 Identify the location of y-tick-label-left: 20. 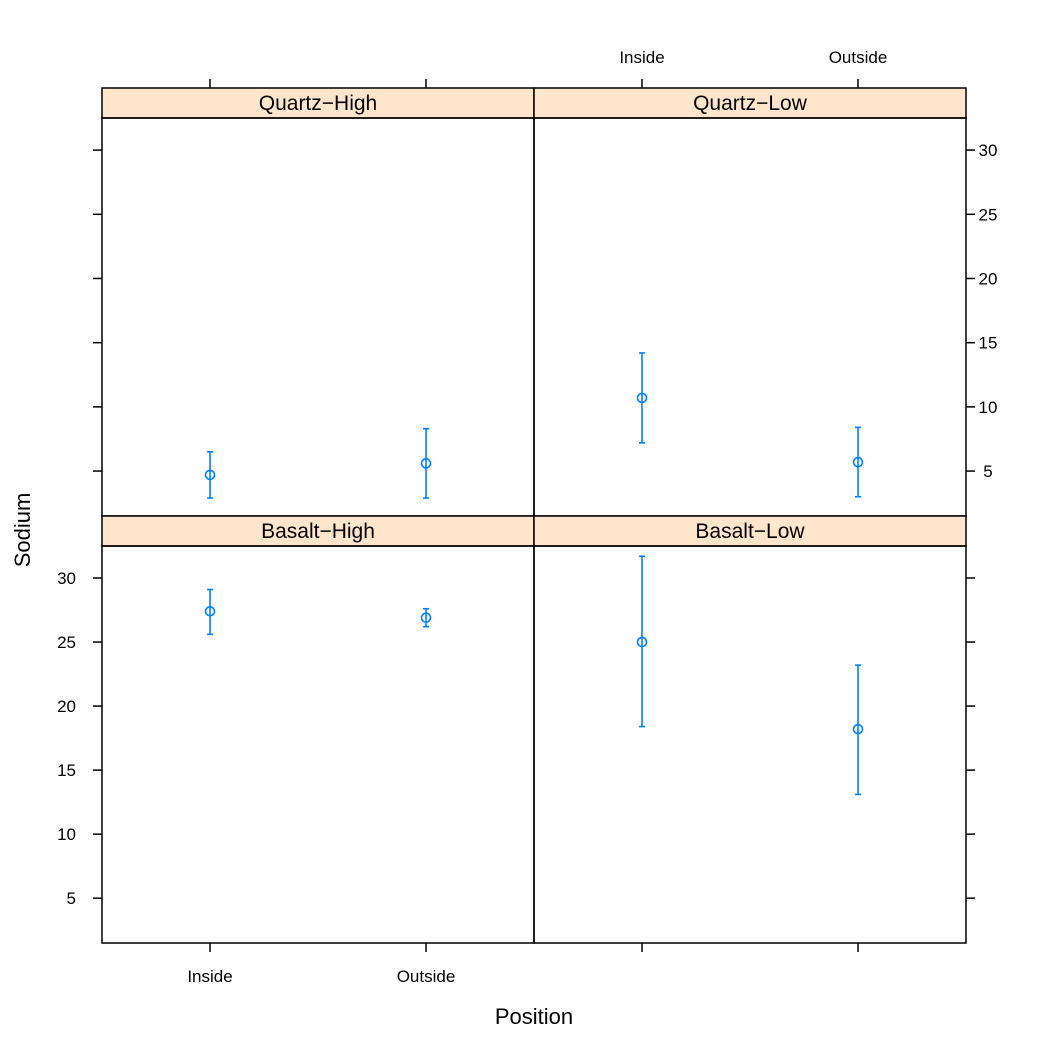
(66, 706).